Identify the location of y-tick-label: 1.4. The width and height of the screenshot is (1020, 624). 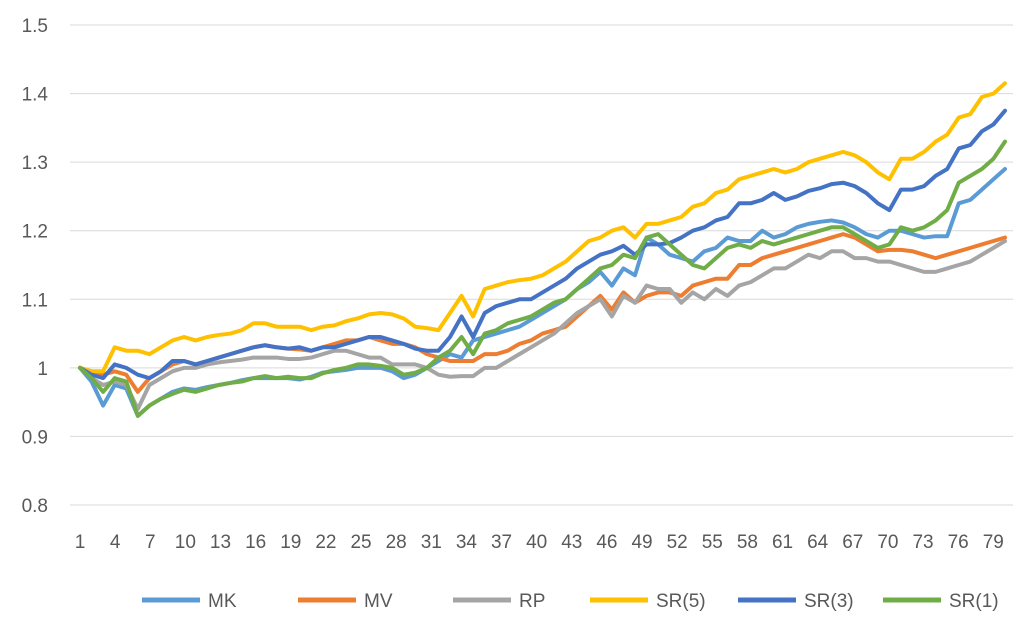
(35, 95).